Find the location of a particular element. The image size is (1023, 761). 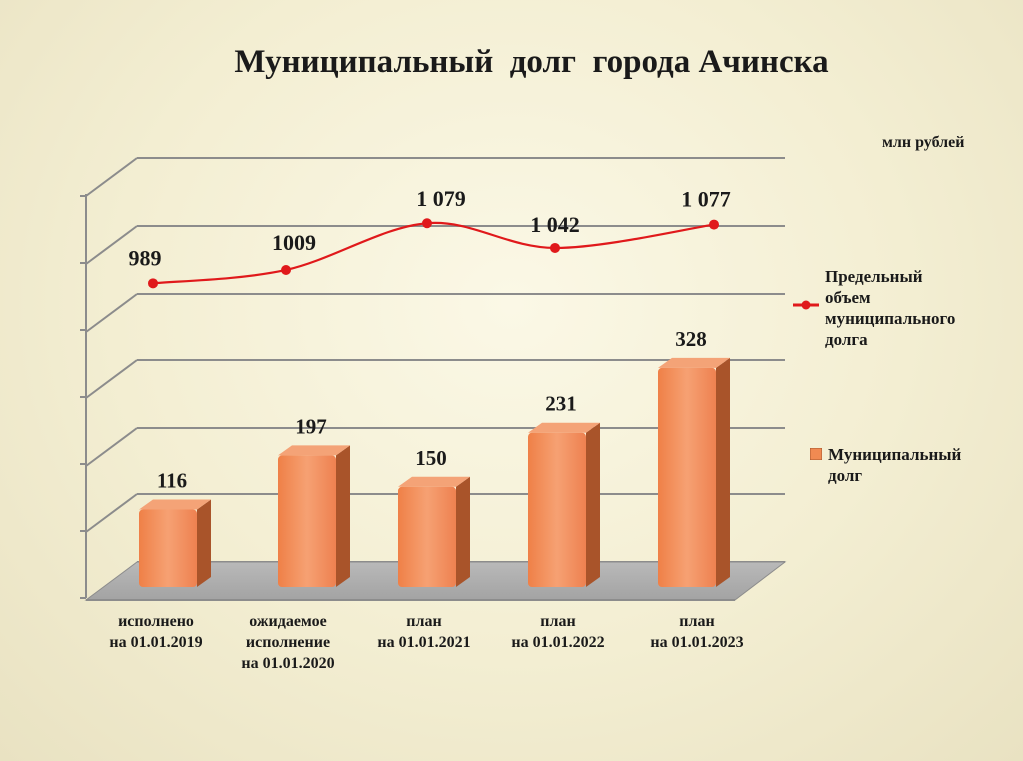

line-value-label: 1 042 is located at coordinates (555, 224).